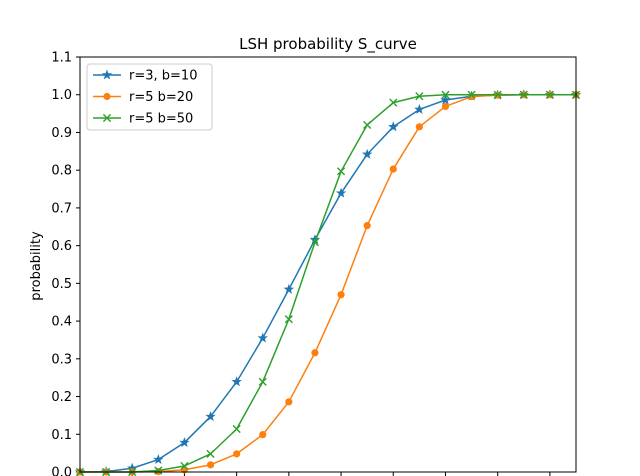  What do you see at coordinates (163, 76) in the screenshot?
I see `legend-label-1: r=3, b=10` at bounding box center [163, 76].